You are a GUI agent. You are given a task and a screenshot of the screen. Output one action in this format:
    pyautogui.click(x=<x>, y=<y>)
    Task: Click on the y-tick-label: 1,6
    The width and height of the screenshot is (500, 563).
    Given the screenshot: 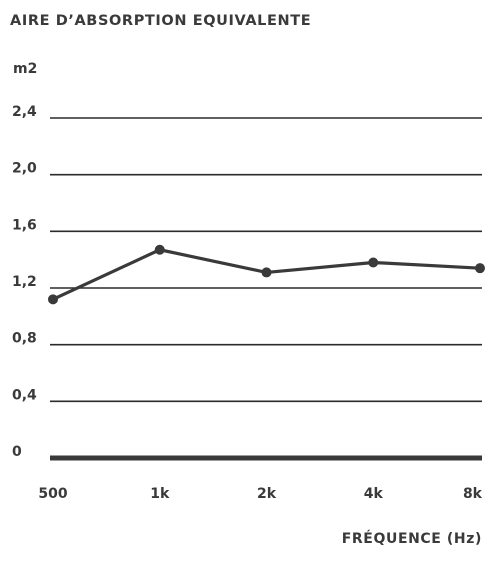 What is the action you would take?
    pyautogui.click(x=24, y=225)
    